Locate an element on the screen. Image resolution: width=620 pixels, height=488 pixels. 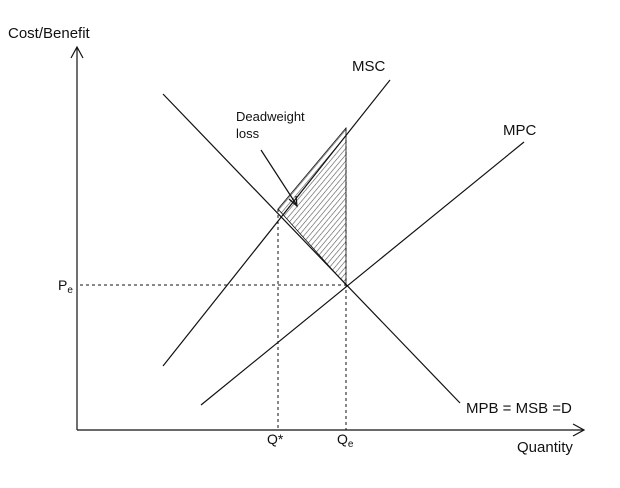
x-axis-arrow is located at coordinates (579, 430).